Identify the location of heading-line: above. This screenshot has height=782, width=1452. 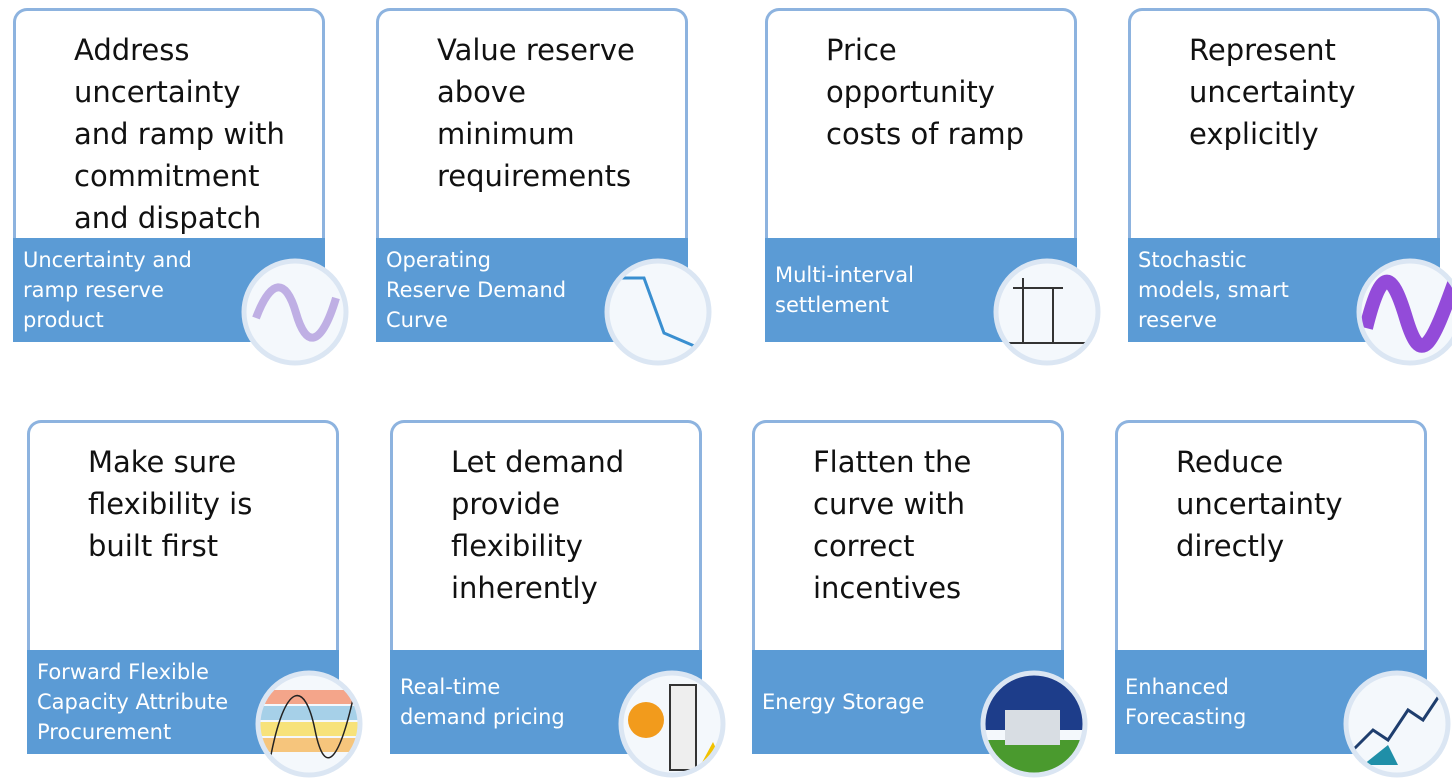
(481, 92).